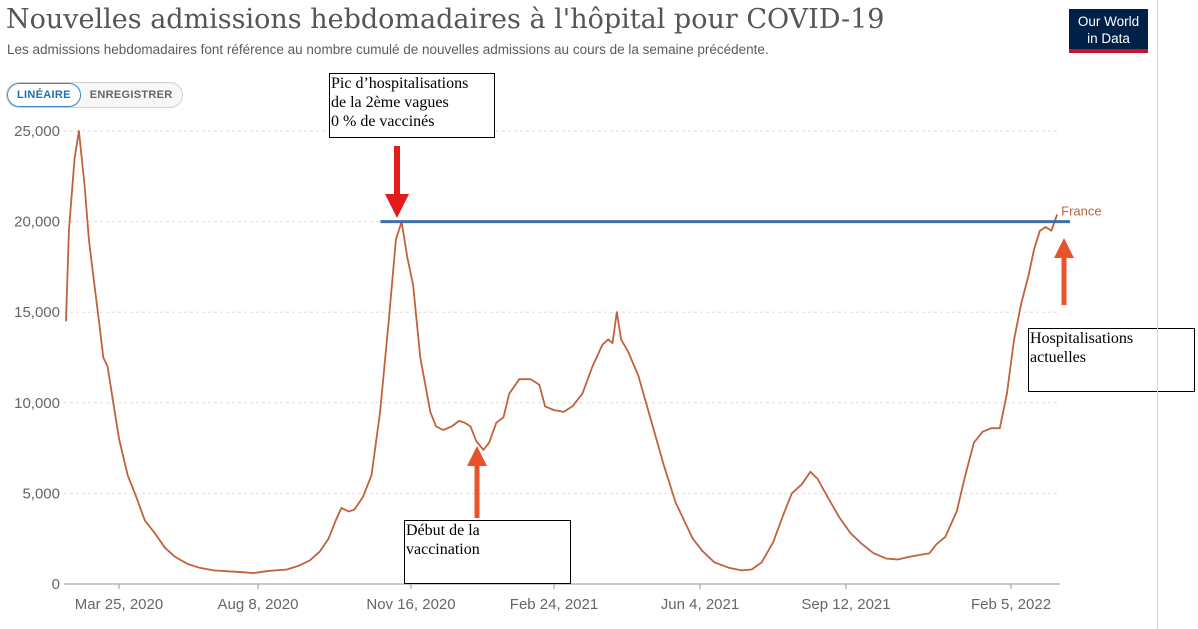  Describe the element at coordinates (1108, 21) in the screenshot. I see `logo-line-1: Our World` at that location.